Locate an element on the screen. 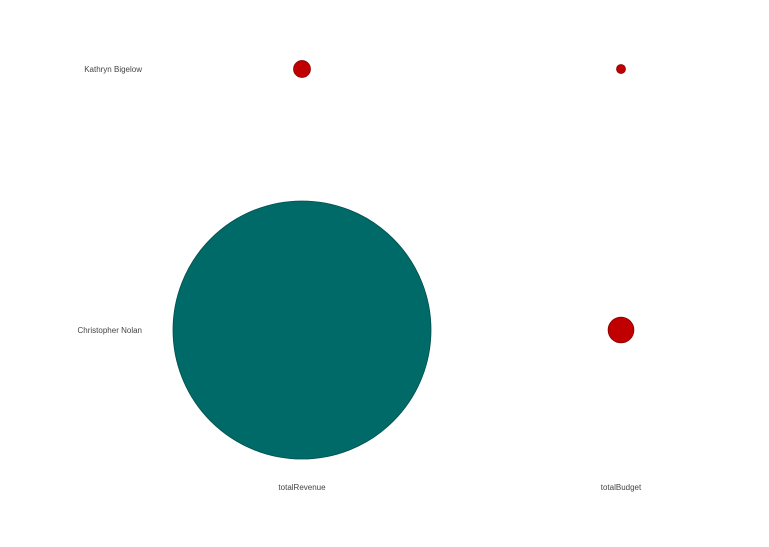 The height and width of the screenshot is (547, 769). row-labels: Kathryn Bigelow Christopher Nolan is located at coordinates (110, 200).